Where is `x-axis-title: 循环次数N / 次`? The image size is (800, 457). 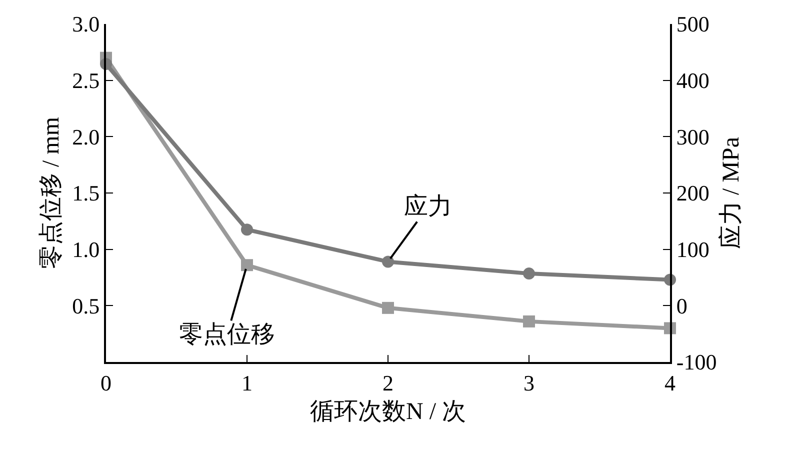
x-axis-title: 循环次数N / 次 is located at coordinates (388, 412).